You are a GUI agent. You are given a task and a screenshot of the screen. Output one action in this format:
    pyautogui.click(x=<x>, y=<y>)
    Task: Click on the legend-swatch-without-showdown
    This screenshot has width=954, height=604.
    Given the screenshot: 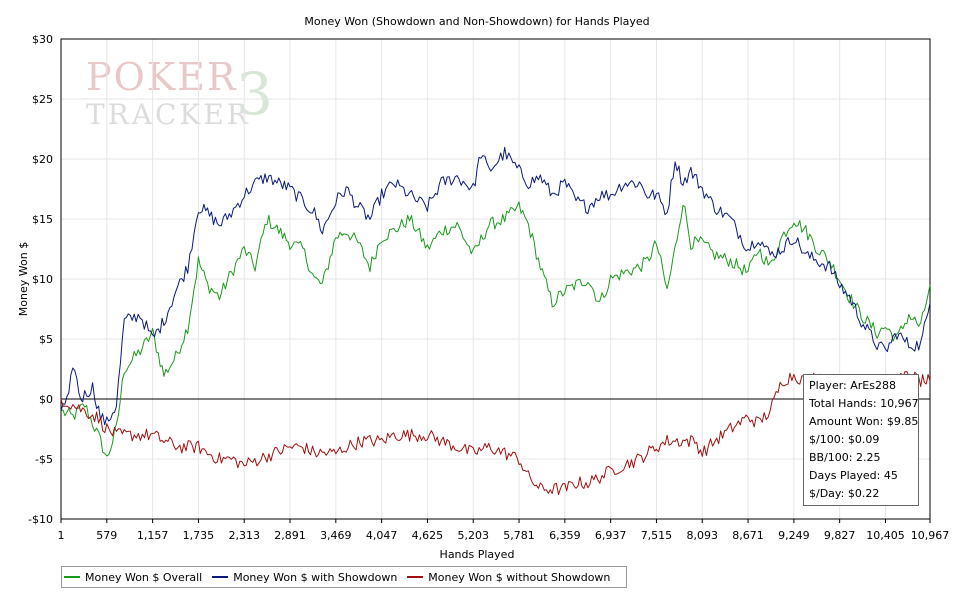 What is the action you would take?
    pyautogui.click(x=415, y=577)
    